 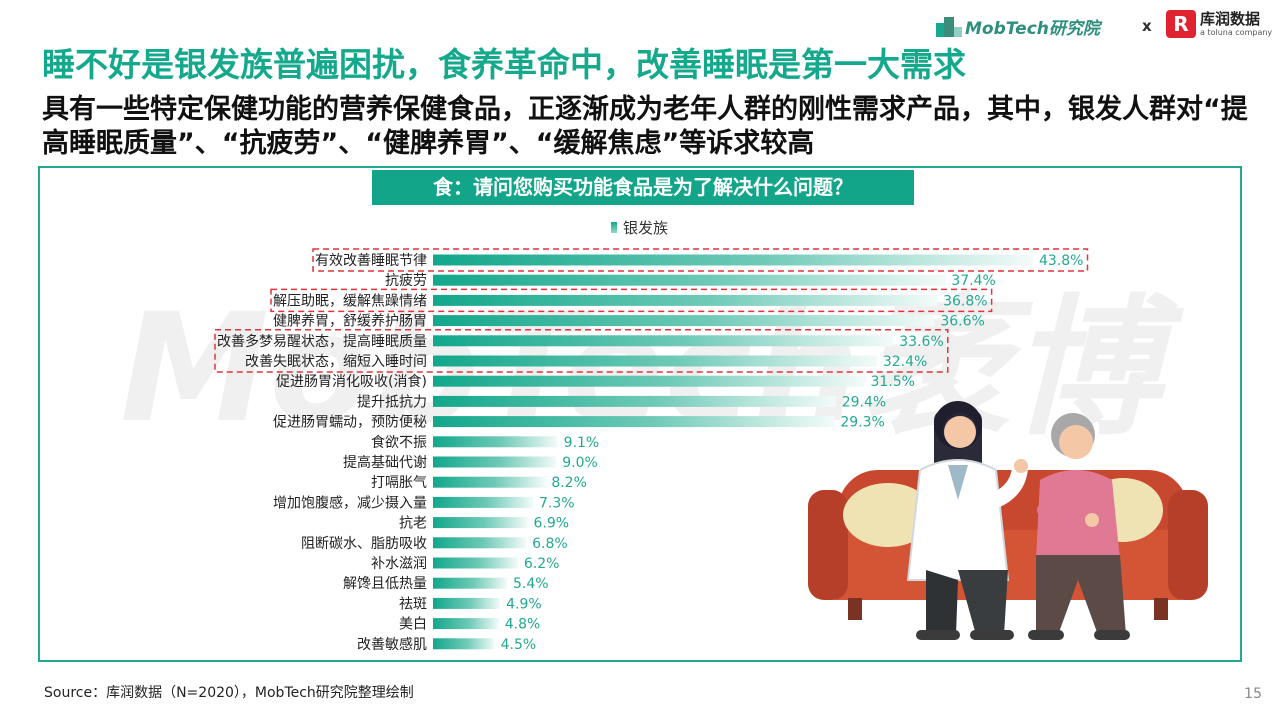 I want to click on category-label-0: 有效改善睡眠节律, so click(x=371, y=261).